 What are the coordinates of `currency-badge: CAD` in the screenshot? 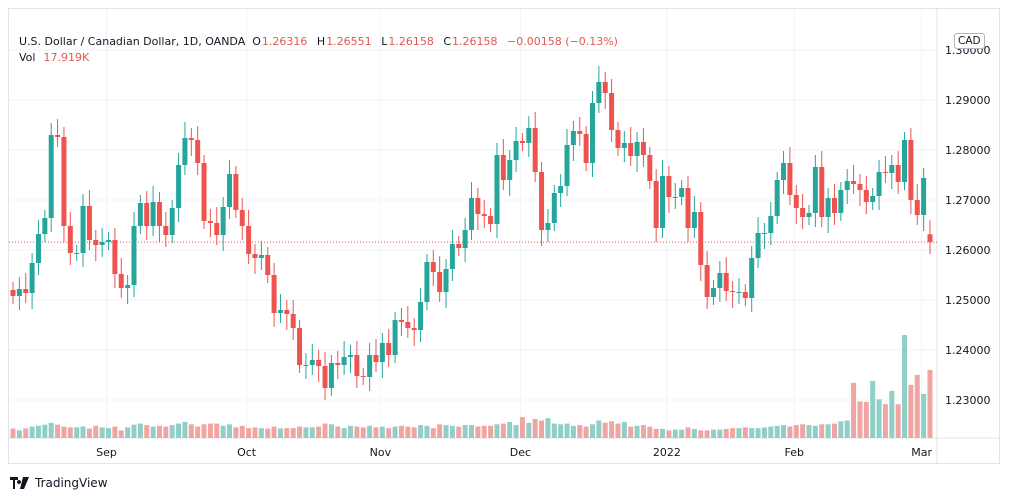 It's located at (969, 41).